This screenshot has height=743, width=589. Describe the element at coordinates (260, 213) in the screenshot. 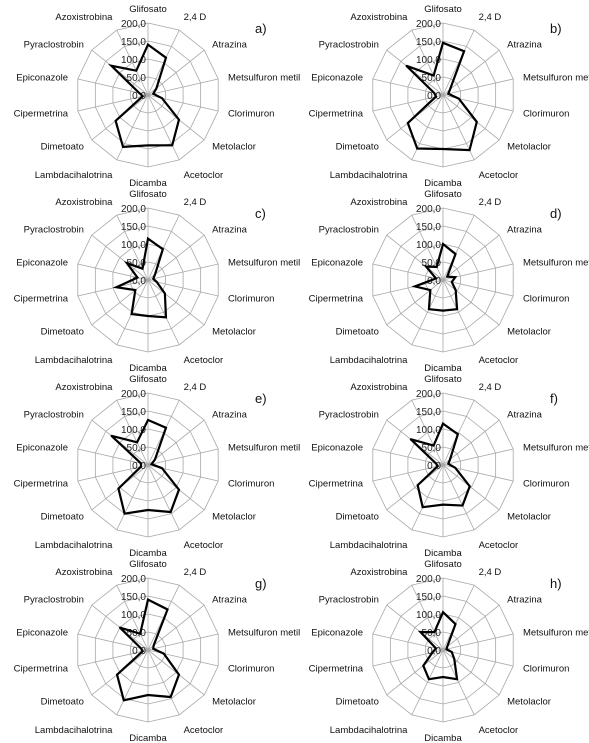

I see `panel-label: c)` at that location.